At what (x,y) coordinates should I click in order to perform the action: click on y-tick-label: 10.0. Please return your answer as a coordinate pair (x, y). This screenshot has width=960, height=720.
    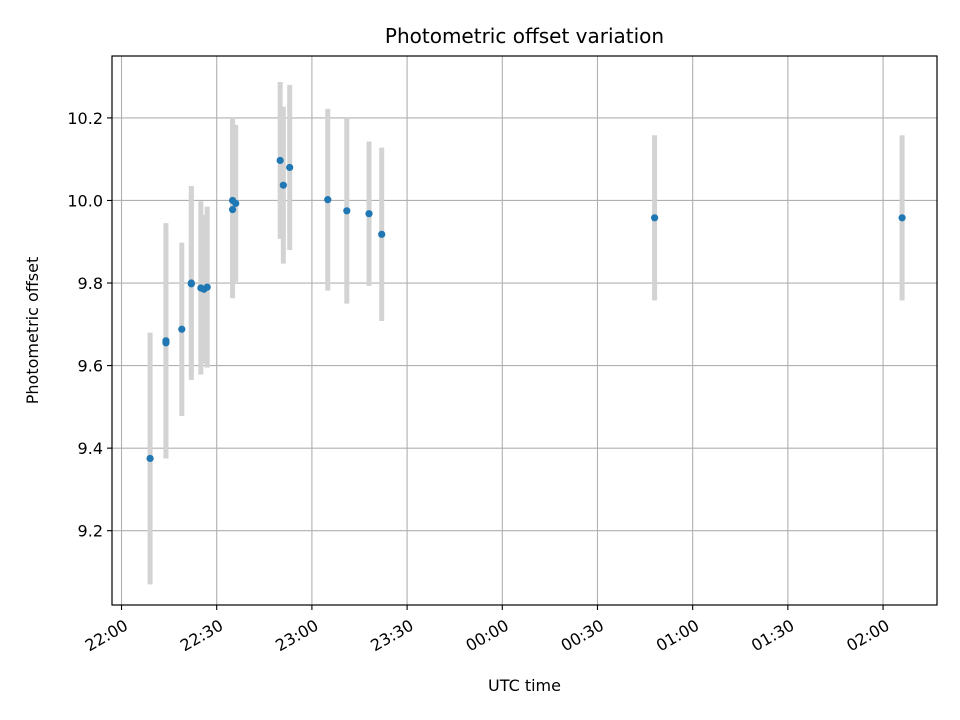
    Looking at the image, I should click on (85, 200).